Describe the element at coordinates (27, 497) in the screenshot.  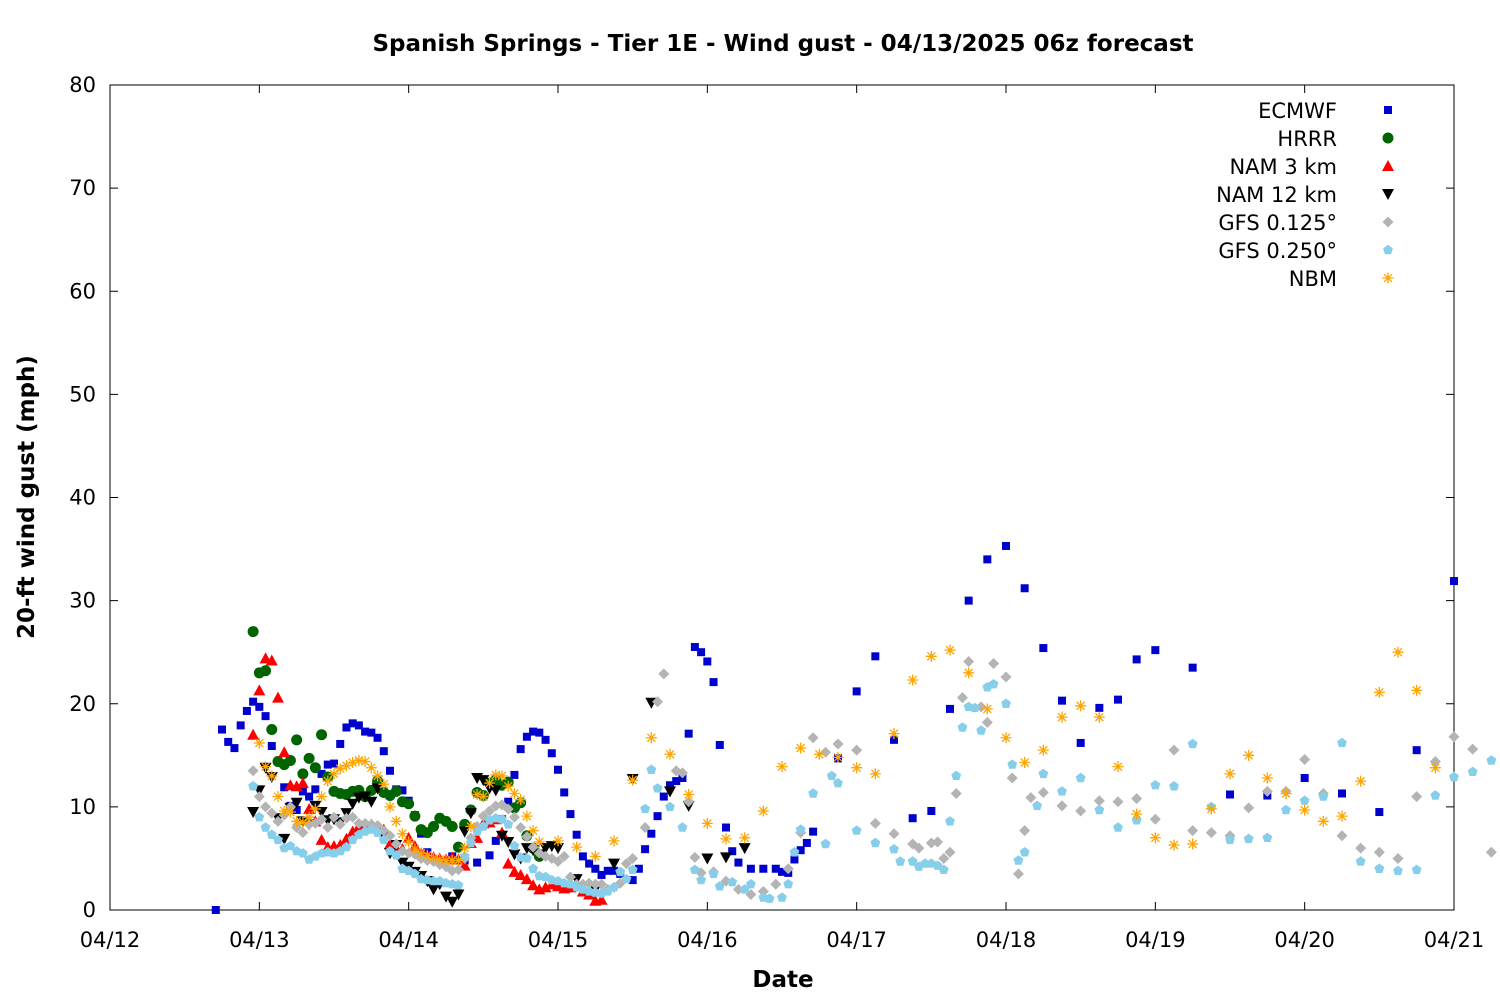
I see `y-axis-label: 20-ft wind gust (mph)` at that location.